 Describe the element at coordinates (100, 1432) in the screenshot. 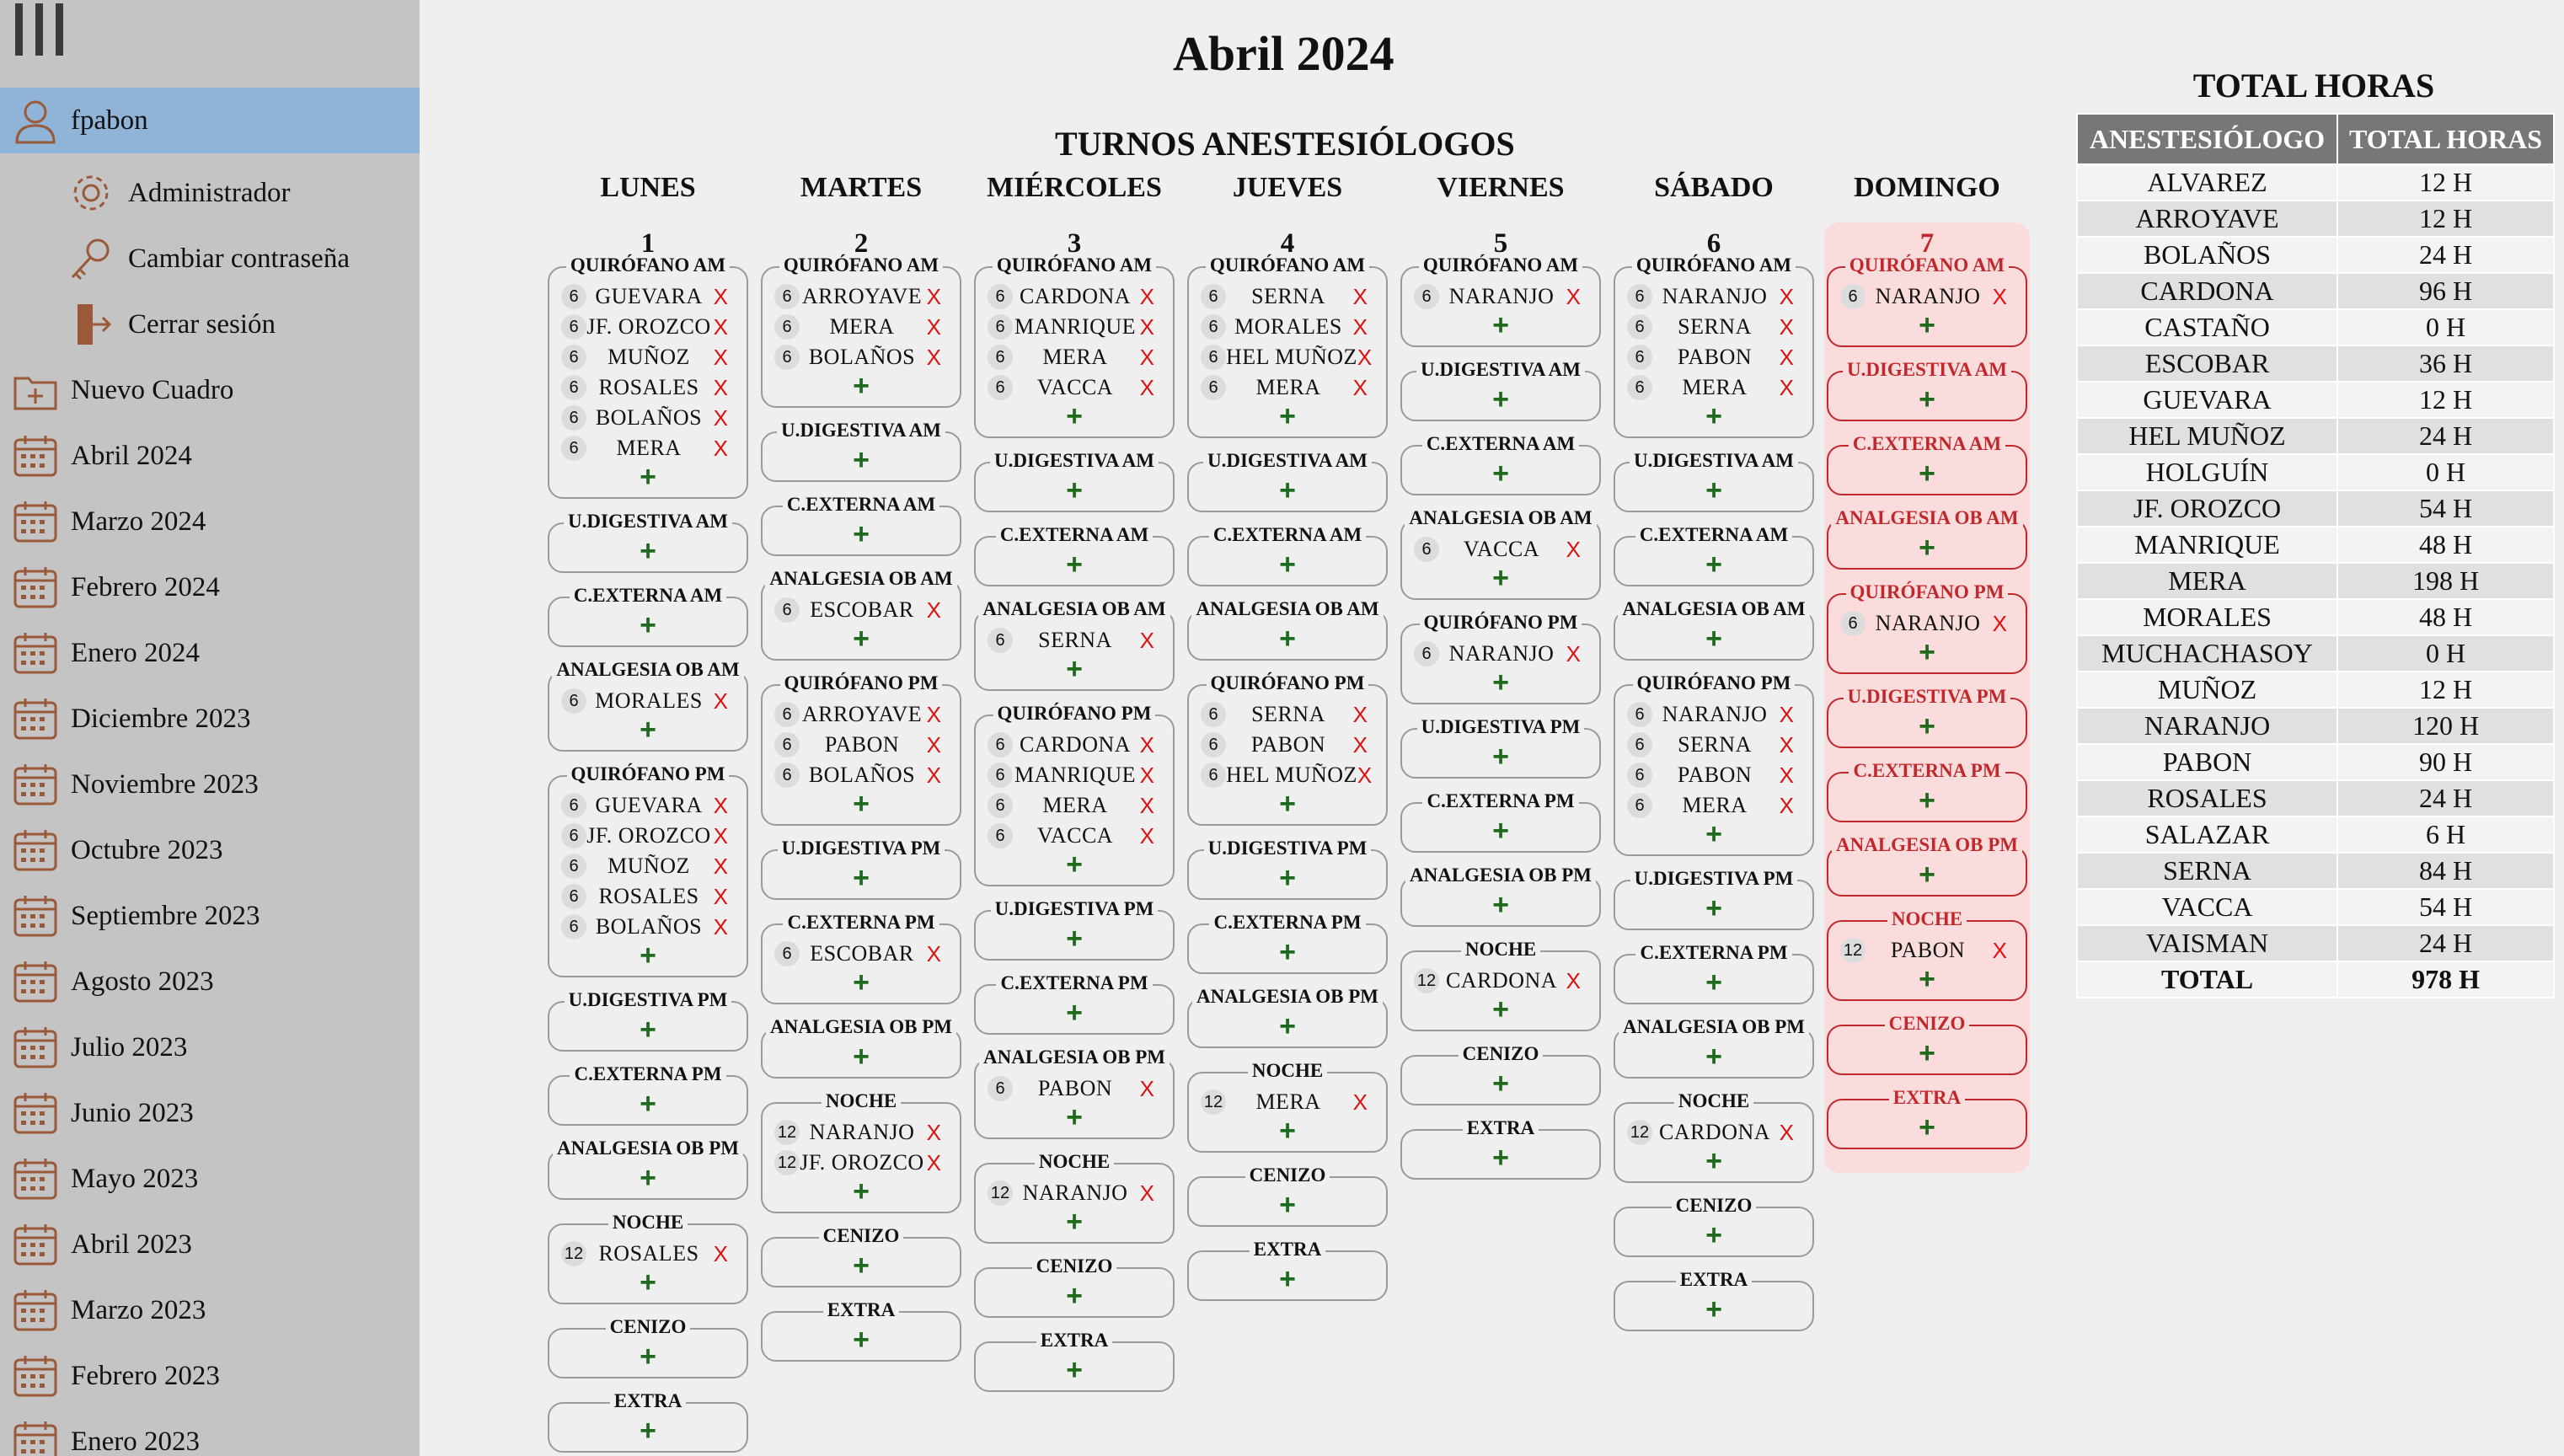

I see `sidebar-item-month: Enero 2023` at that location.